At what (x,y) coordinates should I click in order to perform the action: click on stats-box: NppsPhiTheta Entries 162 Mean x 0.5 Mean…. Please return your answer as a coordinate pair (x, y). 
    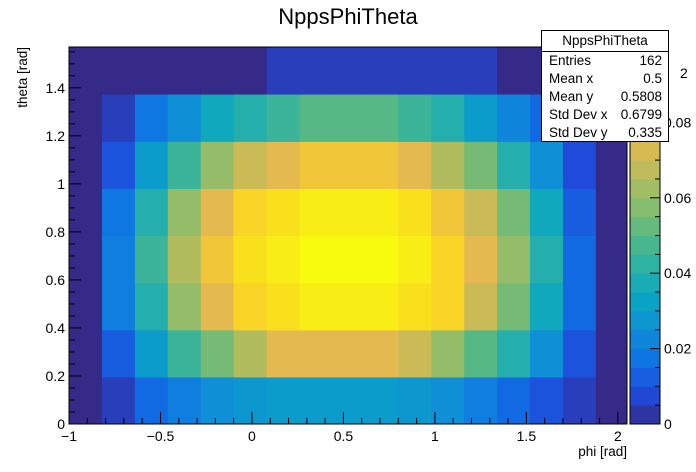
    Looking at the image, I should click on (605, 86).